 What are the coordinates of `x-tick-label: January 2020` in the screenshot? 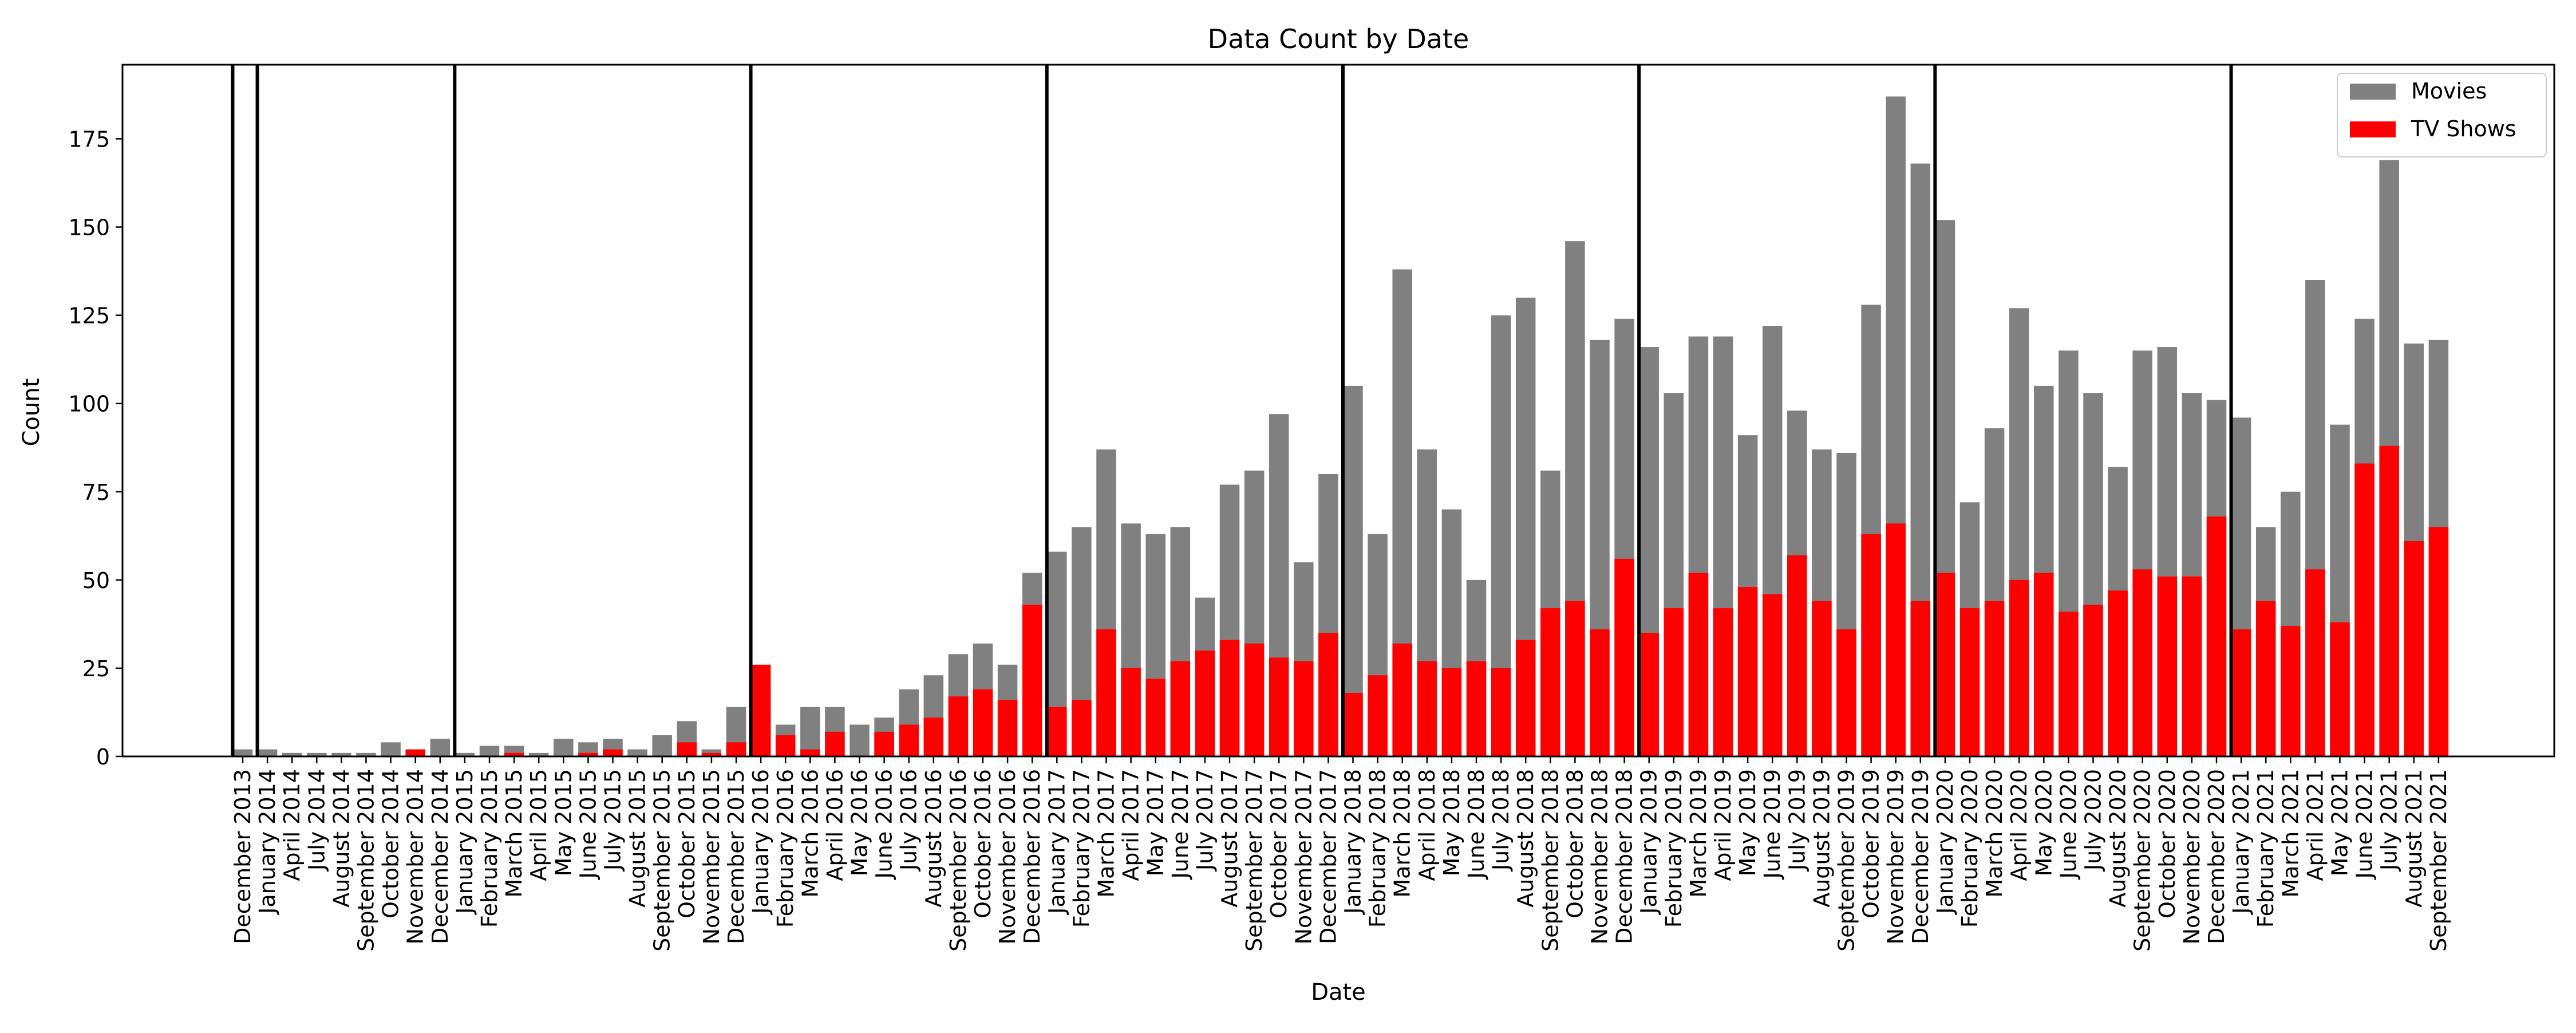 It's located at (1945, 842).